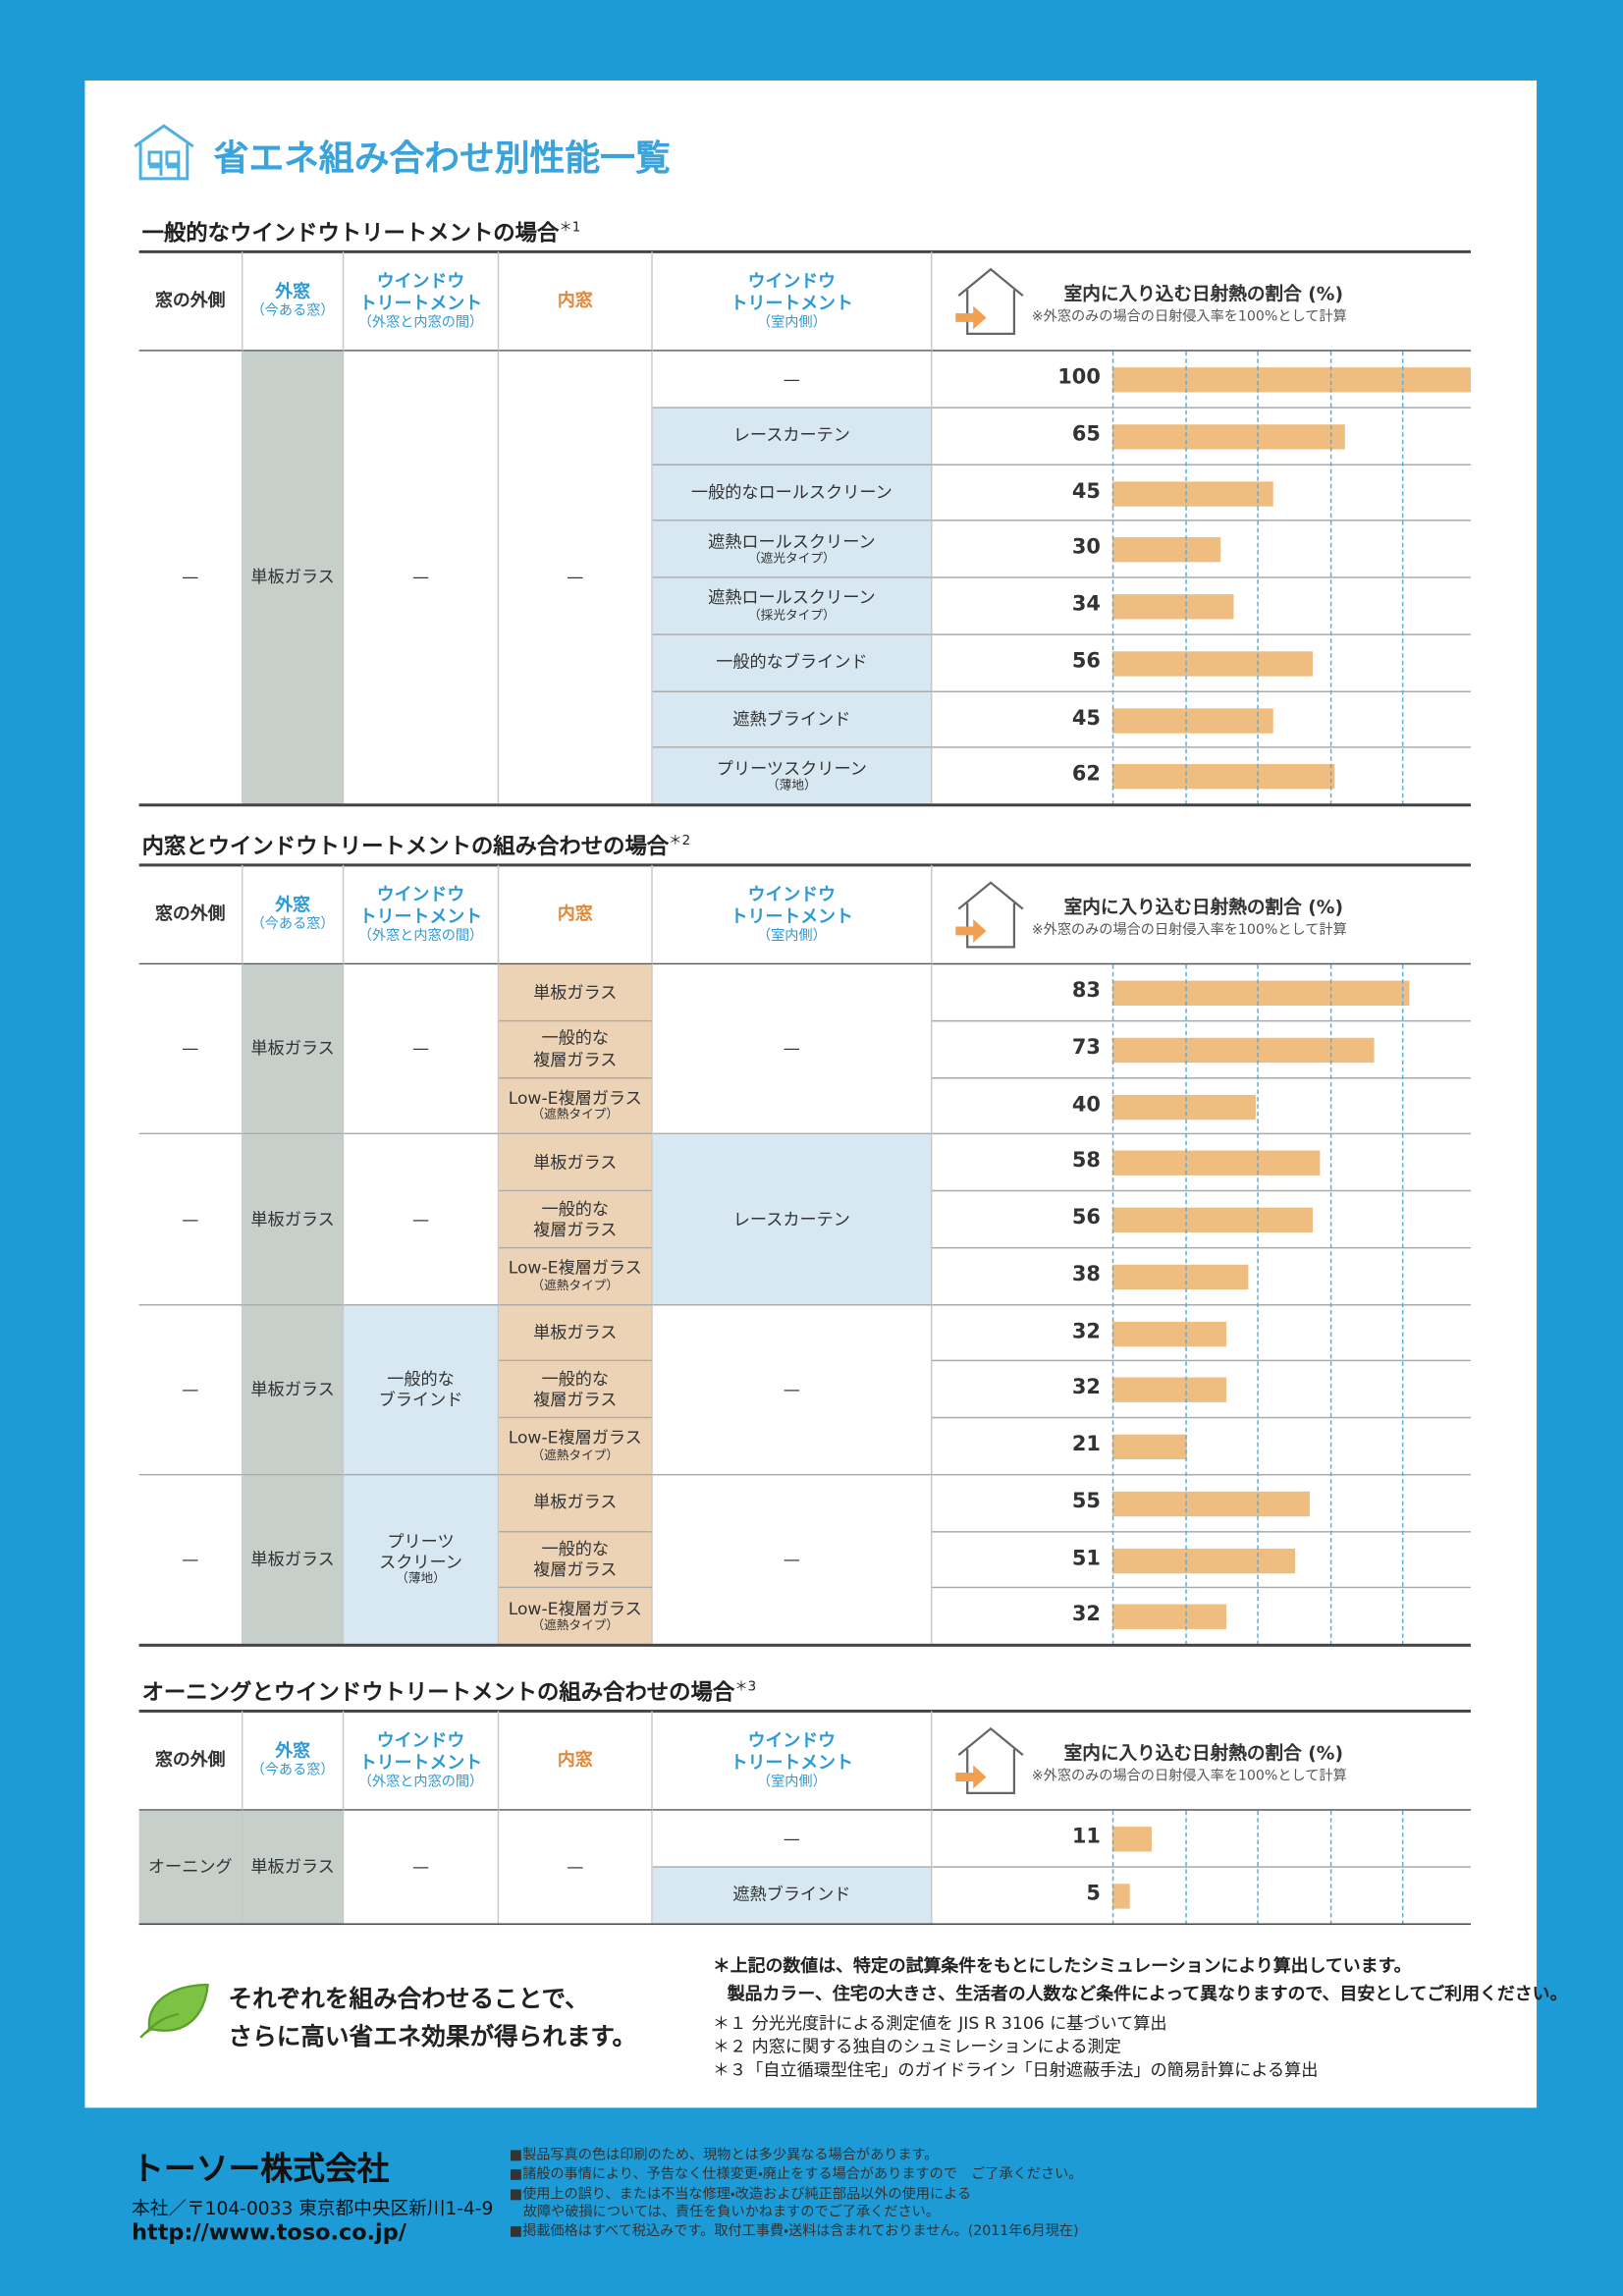  Describe the element at coordinates (292, 291) in the screenshot. I see `header-label: 外窓` at that location.